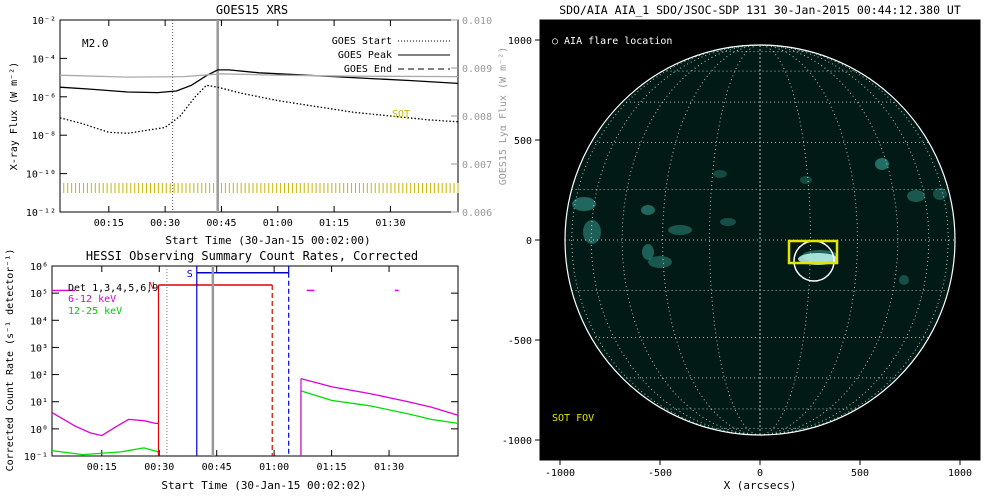 The height and width of the screenshot is (500, 1000). What do you see at coordinates (190, 274) in the screenshot?
I see `hessi-saa-label: S` at bounding box center [190, 274].